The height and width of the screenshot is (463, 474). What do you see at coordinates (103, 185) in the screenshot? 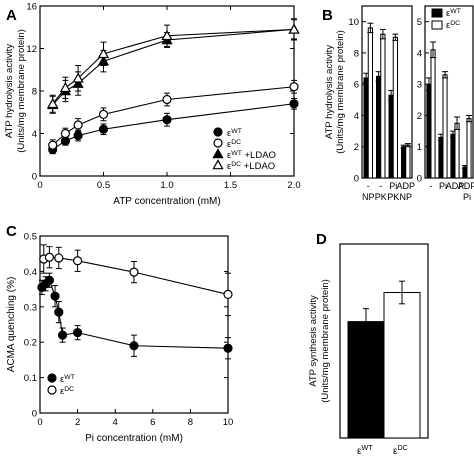
I see `x-tick-label: 0.5` at bounding box center [103, 185].